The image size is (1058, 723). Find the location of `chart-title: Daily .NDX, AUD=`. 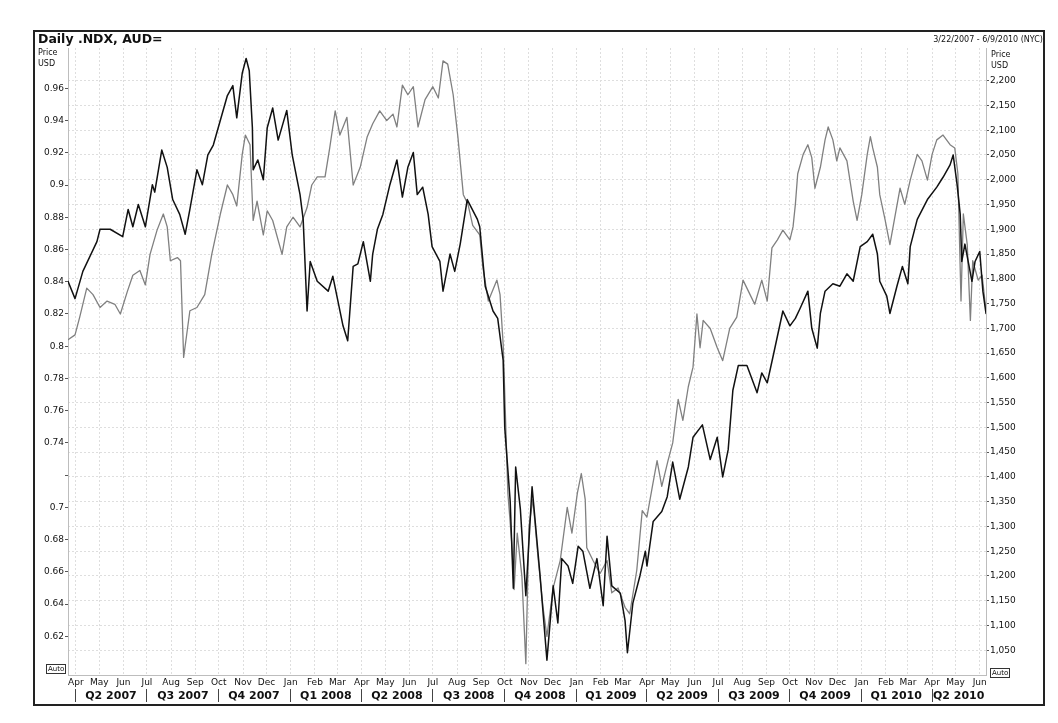

chart-title: Daily .NDX, AUD= is located at coordinates (100, 38).